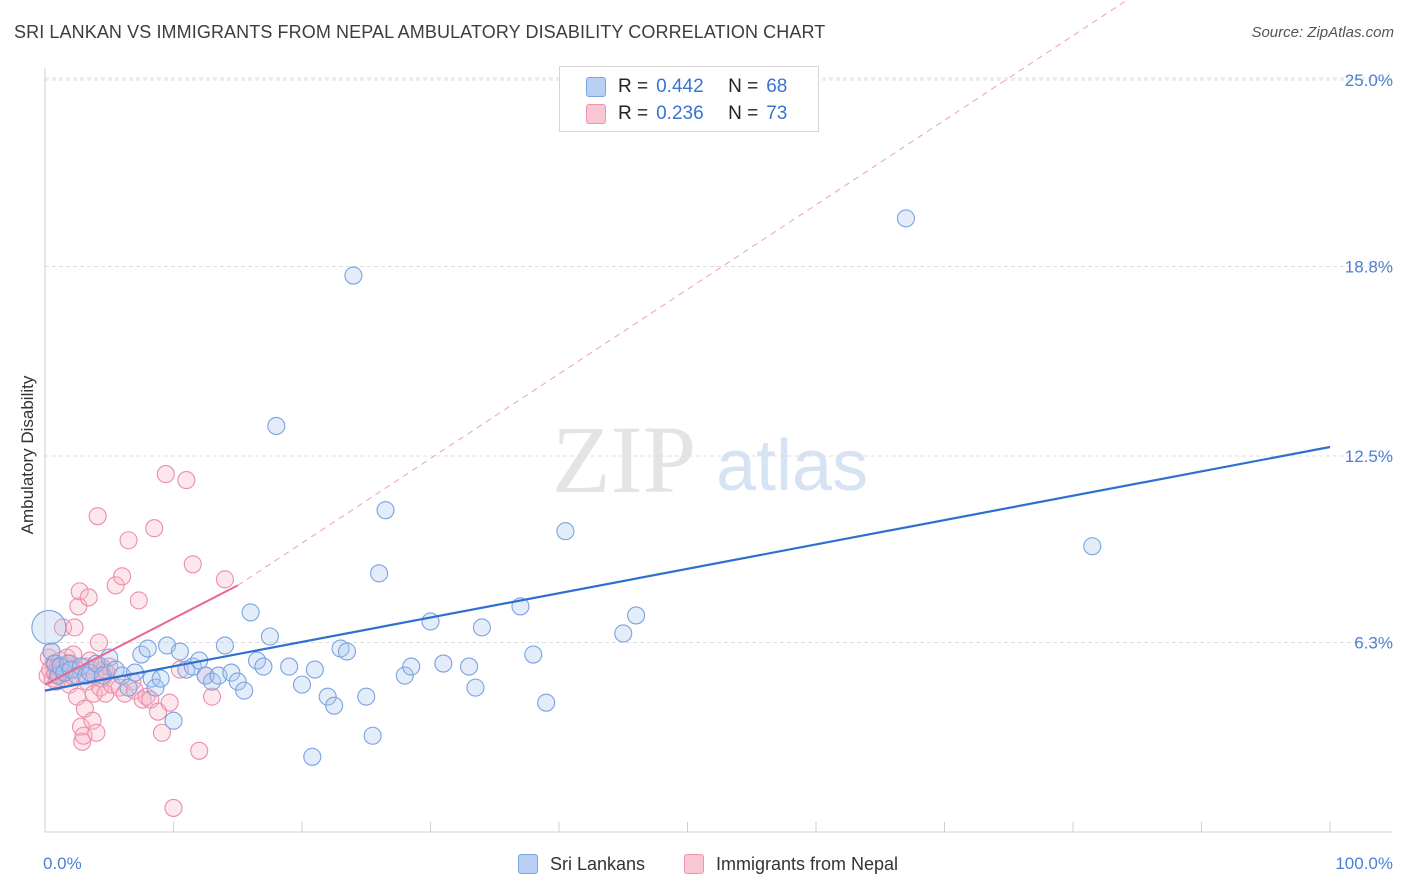 The image size is (1406, 892). I want to click on bottom-legend-nepal: Immigrants from Nepal, so click(791, 864).